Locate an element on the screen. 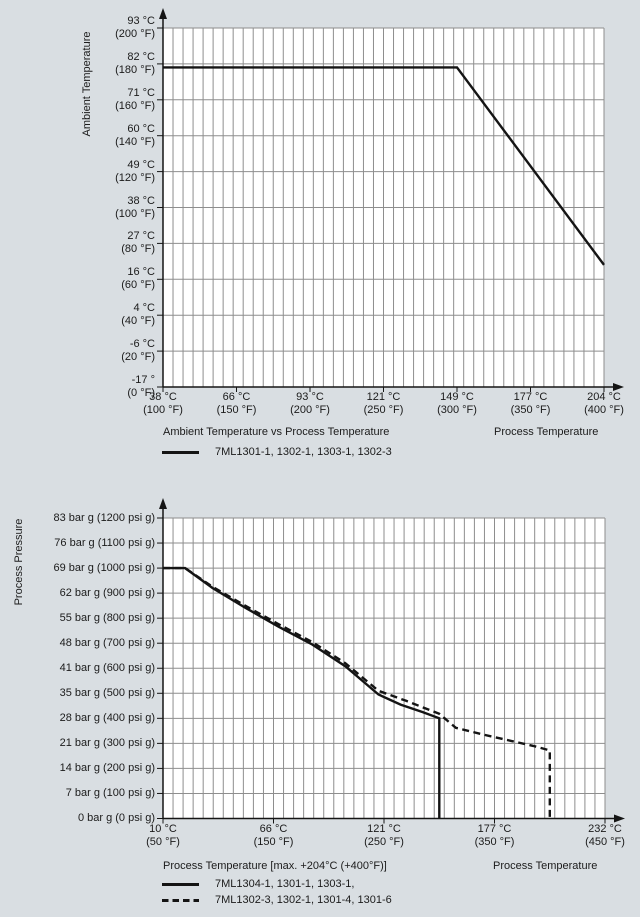 This screenshot has height=917, width=640. x-tick-label-line: (100 °F) is located at coordinates (163, 410).